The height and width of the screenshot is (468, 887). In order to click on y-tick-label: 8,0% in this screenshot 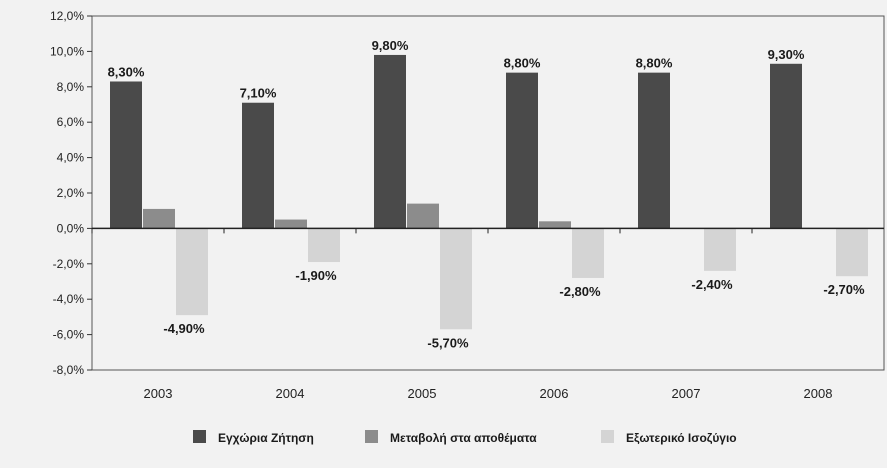, I will do `click(71, 87)`.